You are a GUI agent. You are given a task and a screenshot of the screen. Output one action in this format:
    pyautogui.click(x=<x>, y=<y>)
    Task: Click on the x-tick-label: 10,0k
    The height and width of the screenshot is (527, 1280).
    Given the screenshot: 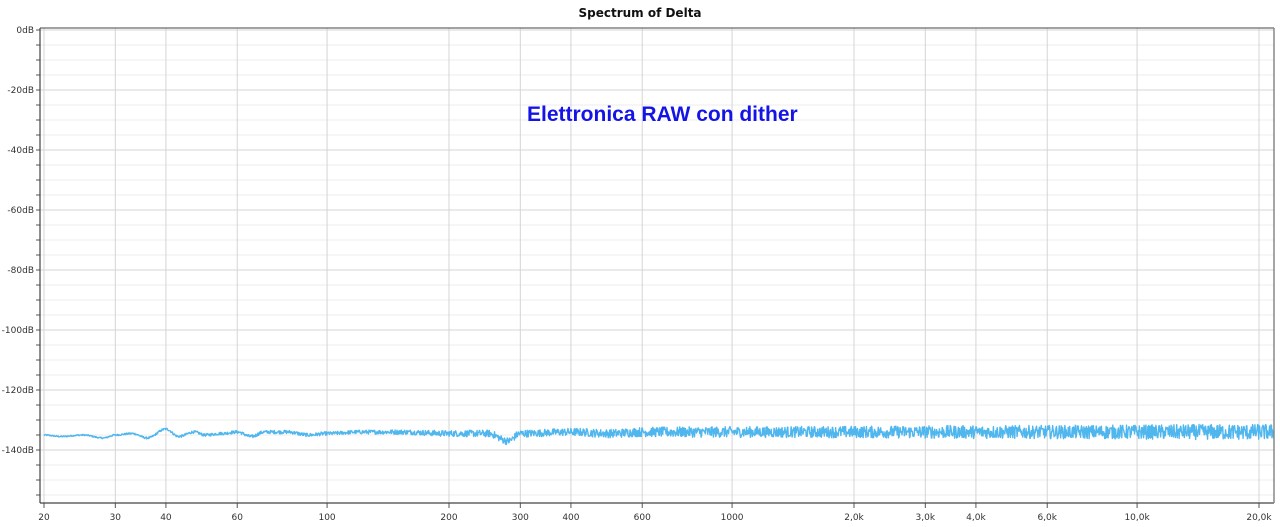 What is the action you would take?
    pyautogui.click(x=1137, y=518)
    